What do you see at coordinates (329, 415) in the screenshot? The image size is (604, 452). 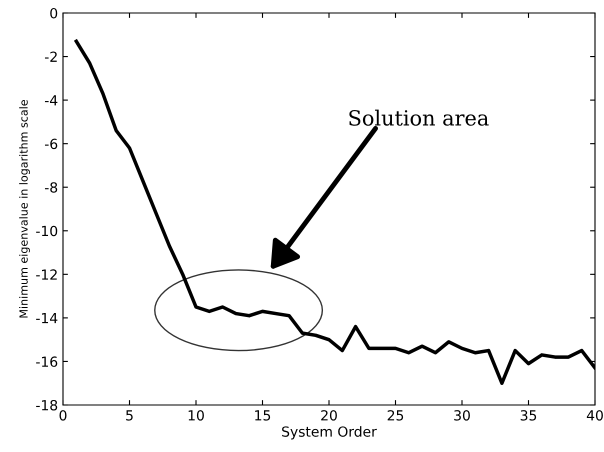 I see `x-tick-label: 20` at bounding box center [329, 415].